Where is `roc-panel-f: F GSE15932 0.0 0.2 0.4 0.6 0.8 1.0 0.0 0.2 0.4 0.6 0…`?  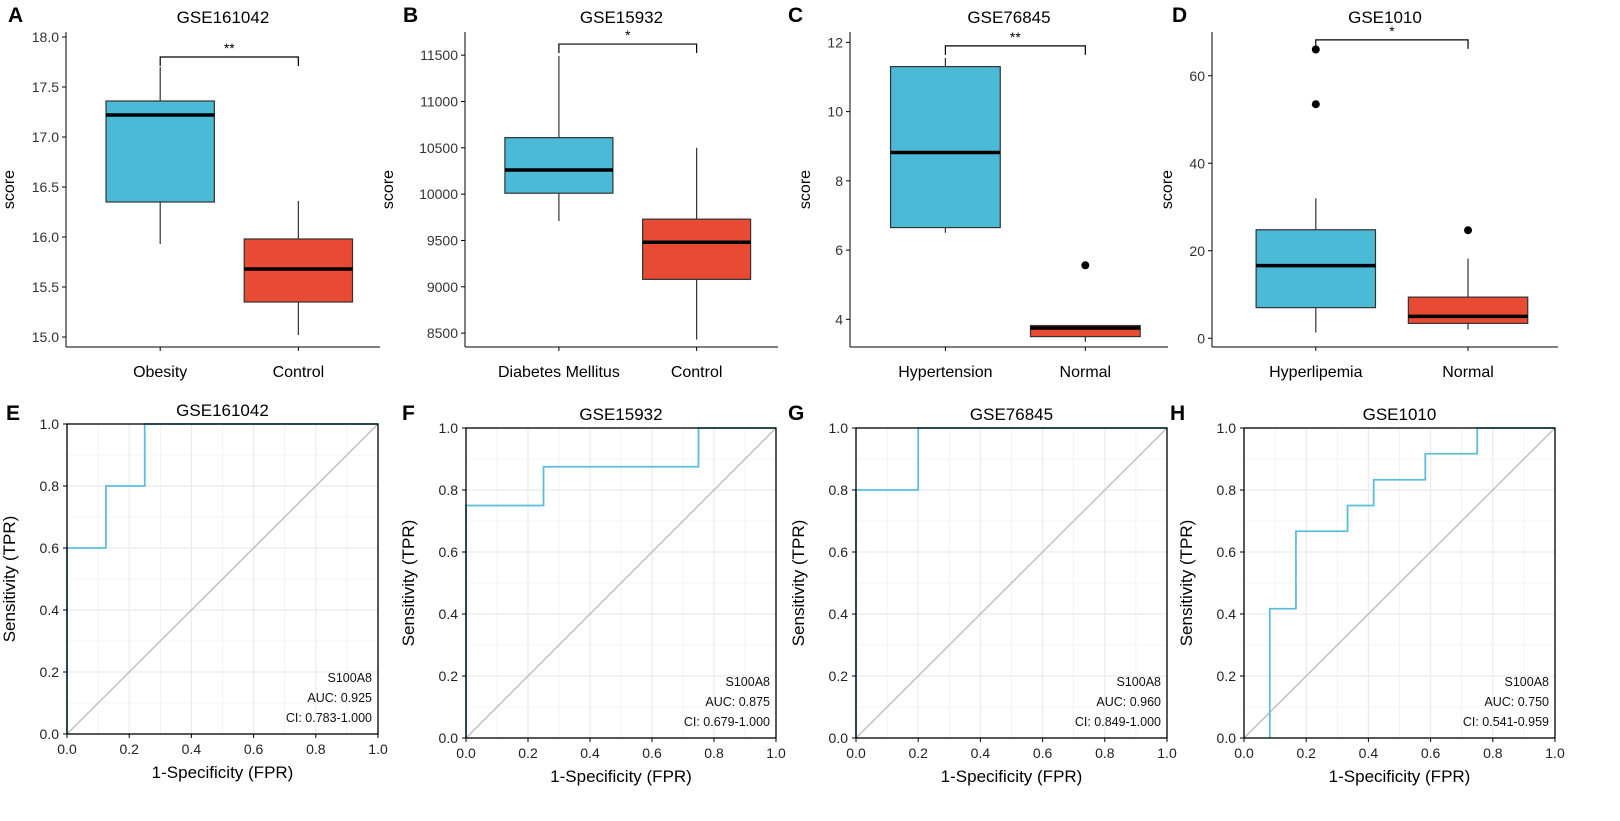
roc-panel-f: F GSE15932 0.0 0.2 0.4 0.6 0.8 1.0 0.0 0.2 0.4 0.6 0… is located at coordinates (592, 594).